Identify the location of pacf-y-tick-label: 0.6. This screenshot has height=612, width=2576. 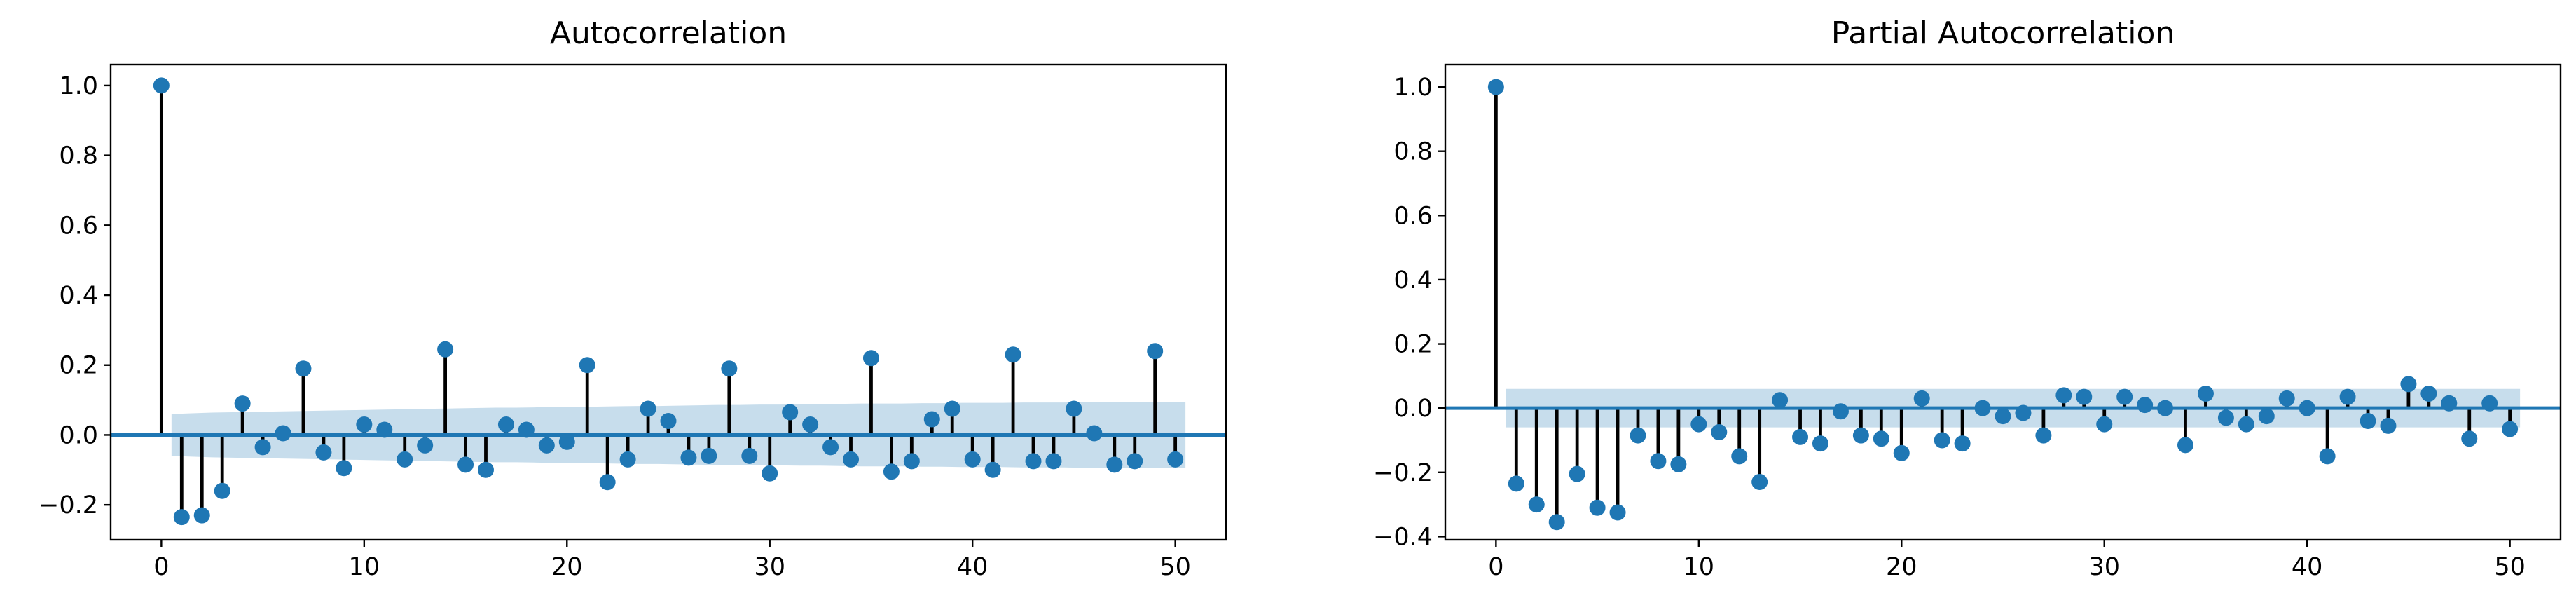
(1413, 216).